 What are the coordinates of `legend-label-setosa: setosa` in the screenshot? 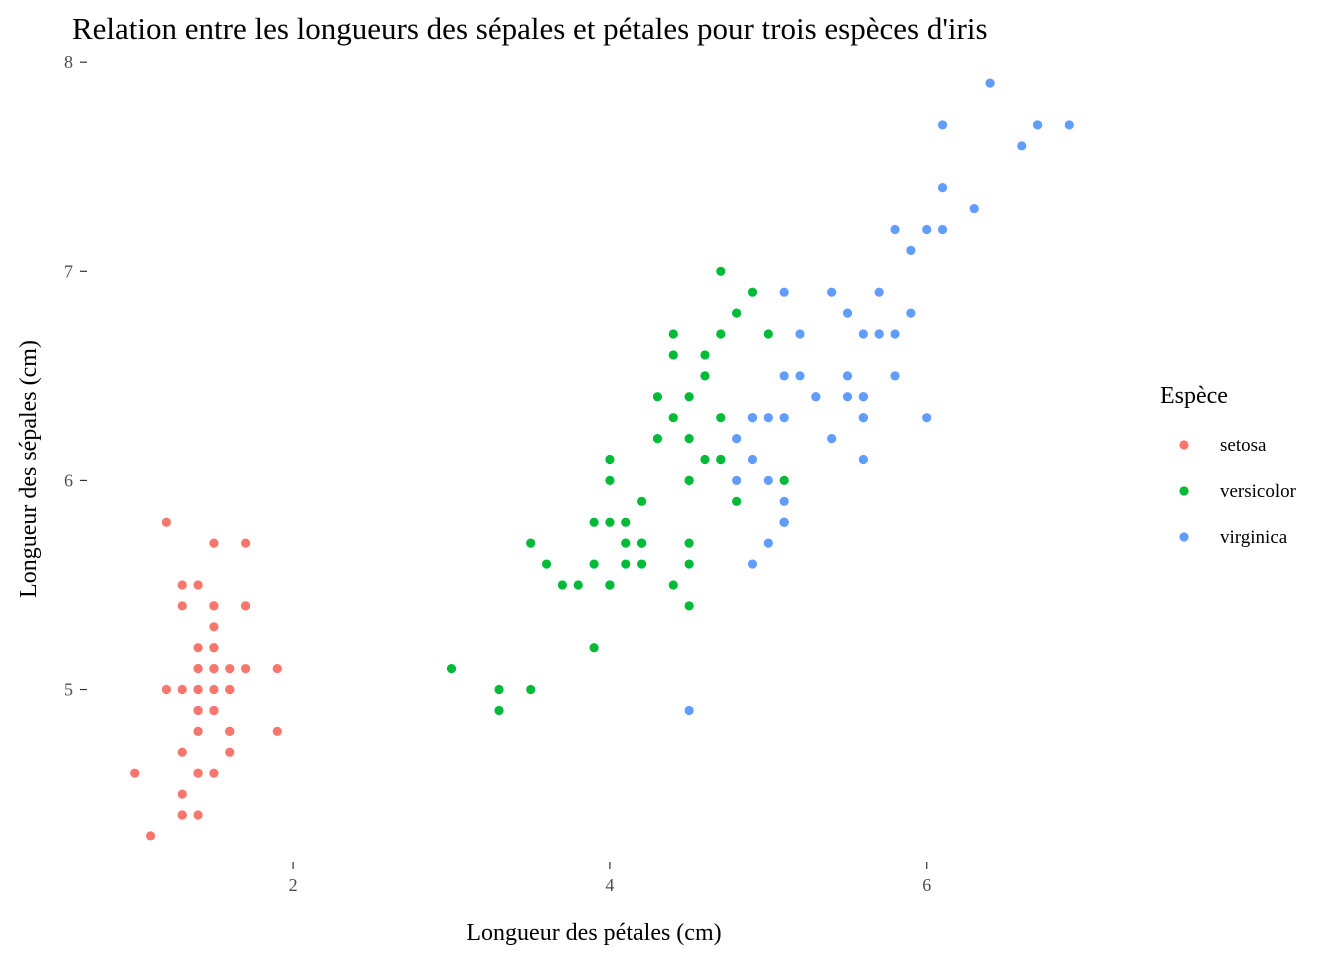 It's located at (1243, 445).